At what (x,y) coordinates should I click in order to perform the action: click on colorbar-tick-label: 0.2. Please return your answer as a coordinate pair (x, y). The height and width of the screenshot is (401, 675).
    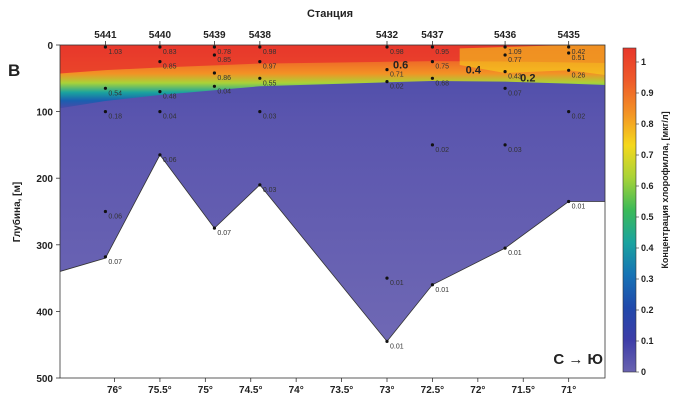
    Looking at the image, I should click on (647, 310).